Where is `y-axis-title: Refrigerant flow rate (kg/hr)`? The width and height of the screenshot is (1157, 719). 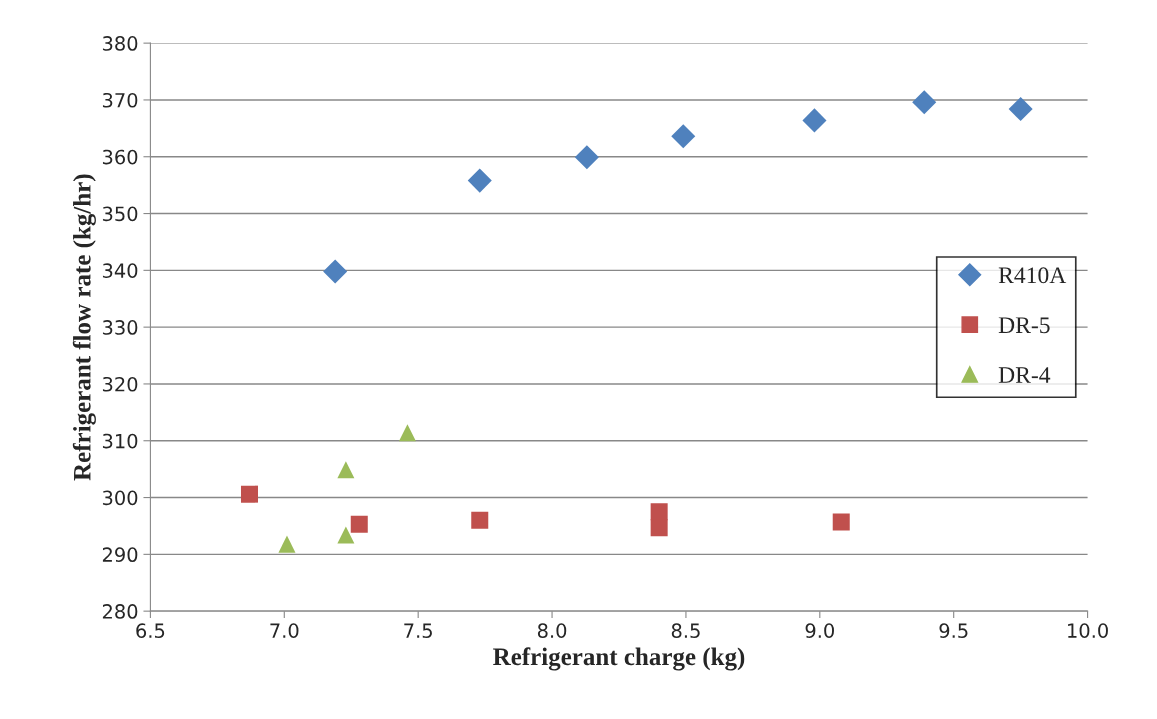 y-axis-title: Refrigerant flow rate (kg/hr) is located at coordinates (84, 327).